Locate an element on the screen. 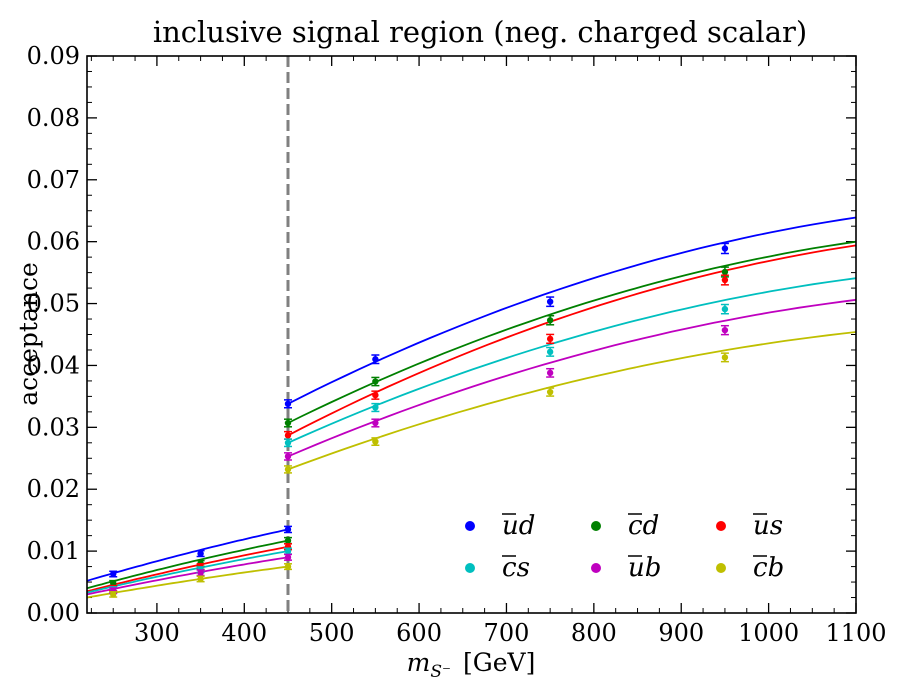 This screenshot has height=698, width=900. legend-label-partner: d is located at coordinates (651, 526).